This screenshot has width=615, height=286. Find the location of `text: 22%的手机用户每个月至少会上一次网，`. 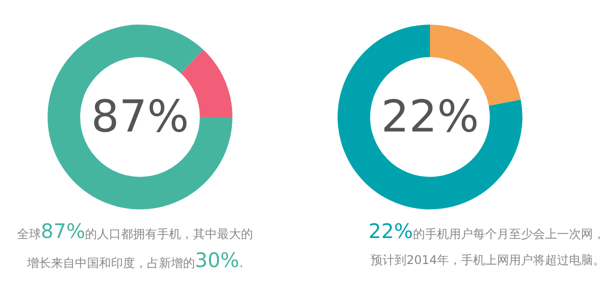

text: 22%的手机用户每个月至少会上一次网， is located at coordinates (486, 231).